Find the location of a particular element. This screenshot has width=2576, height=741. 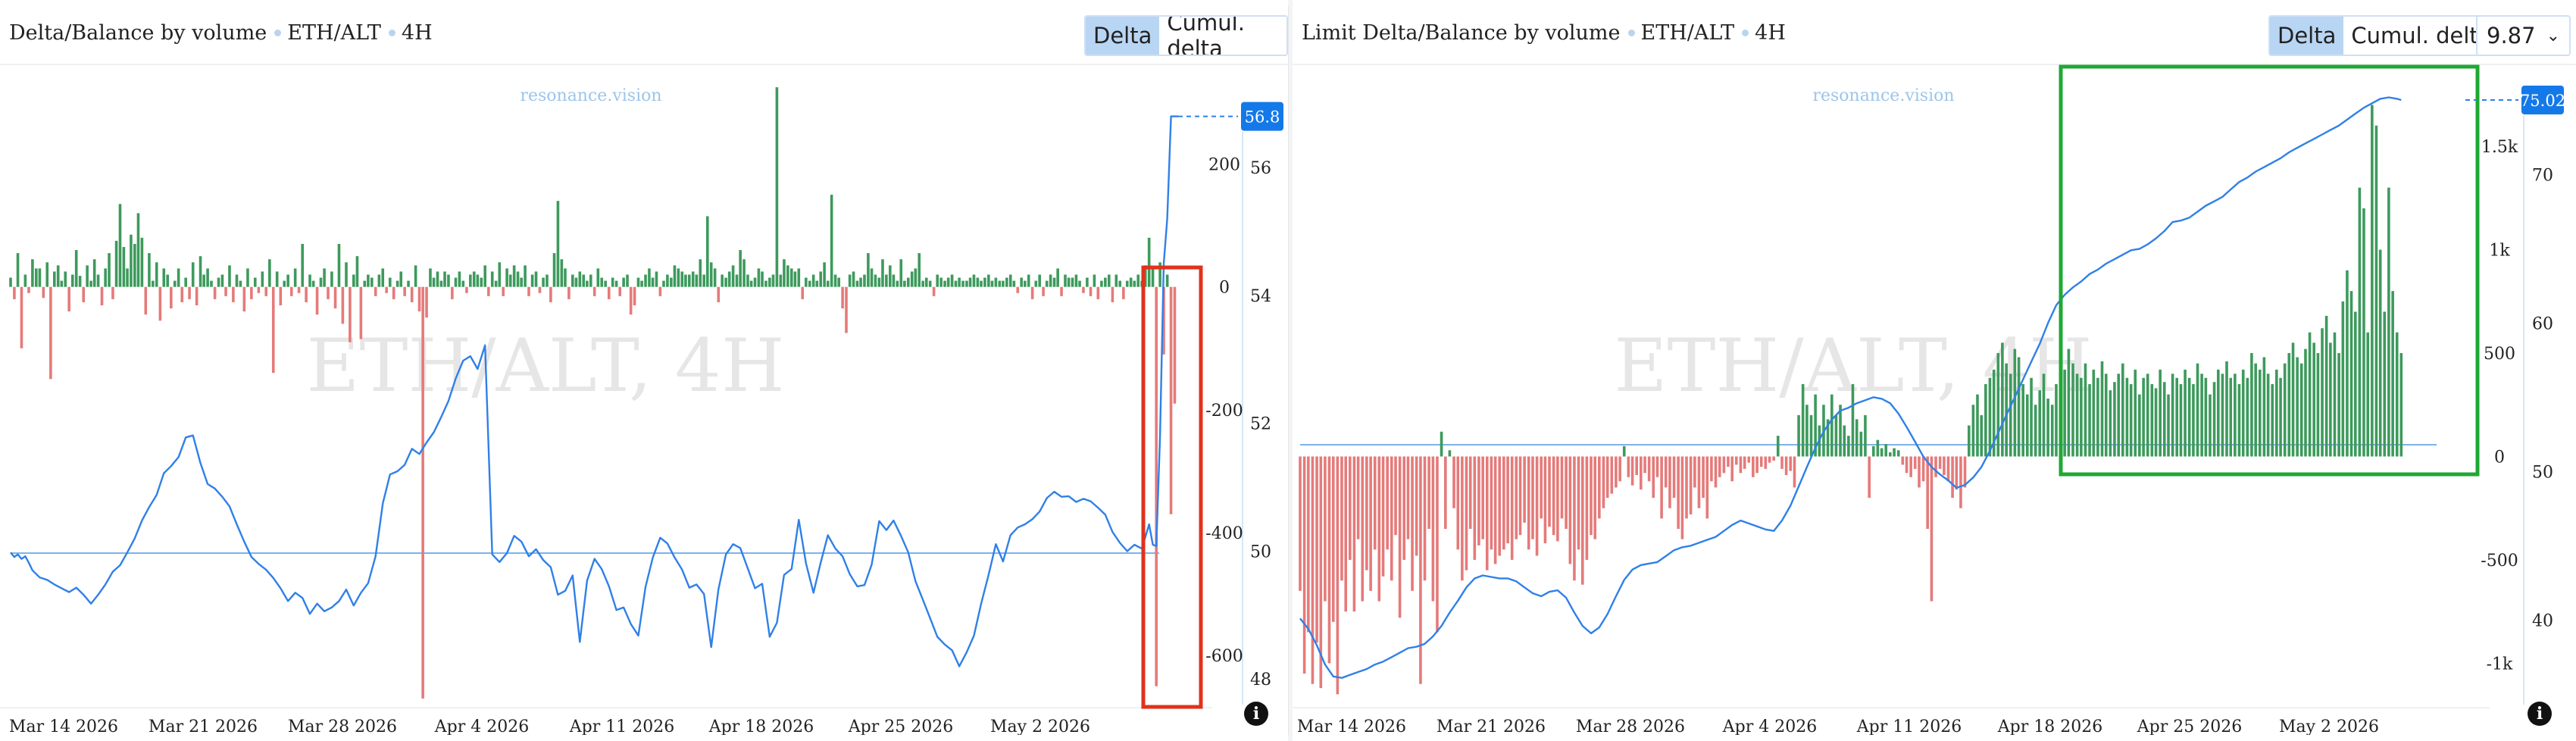

x-axis-tick: Apr 11 2026 is located at coordinates (621, 726).